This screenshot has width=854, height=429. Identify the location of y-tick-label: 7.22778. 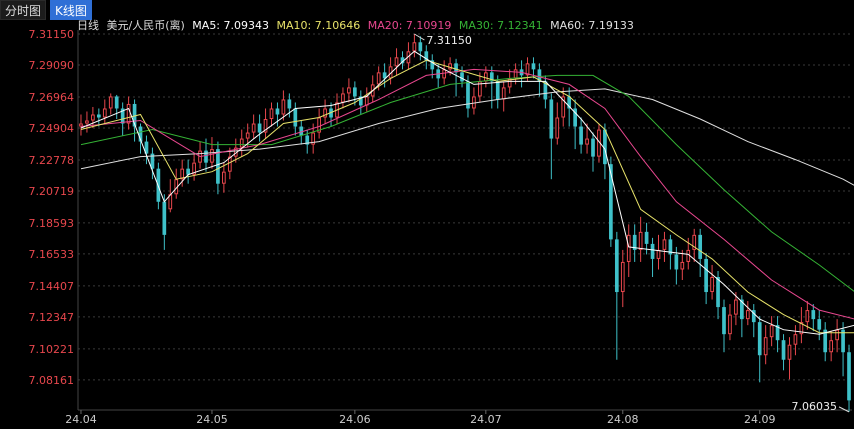
(52, 160).